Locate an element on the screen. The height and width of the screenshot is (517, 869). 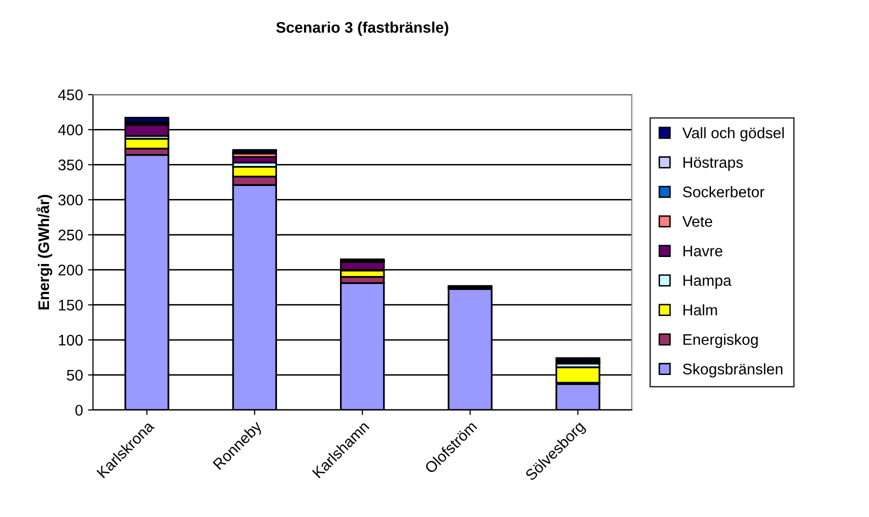
y-tick-label: 100 is located at coordinates (70, 340).